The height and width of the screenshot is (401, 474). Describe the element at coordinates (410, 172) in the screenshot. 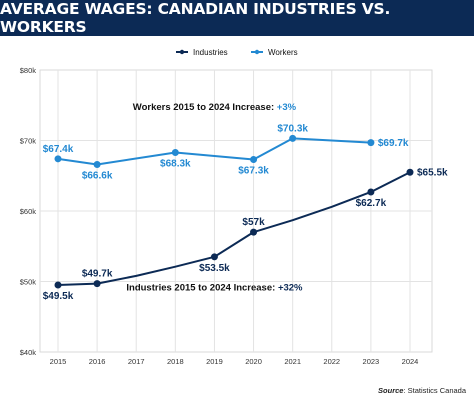

I see `point-industries-2024` at that location.